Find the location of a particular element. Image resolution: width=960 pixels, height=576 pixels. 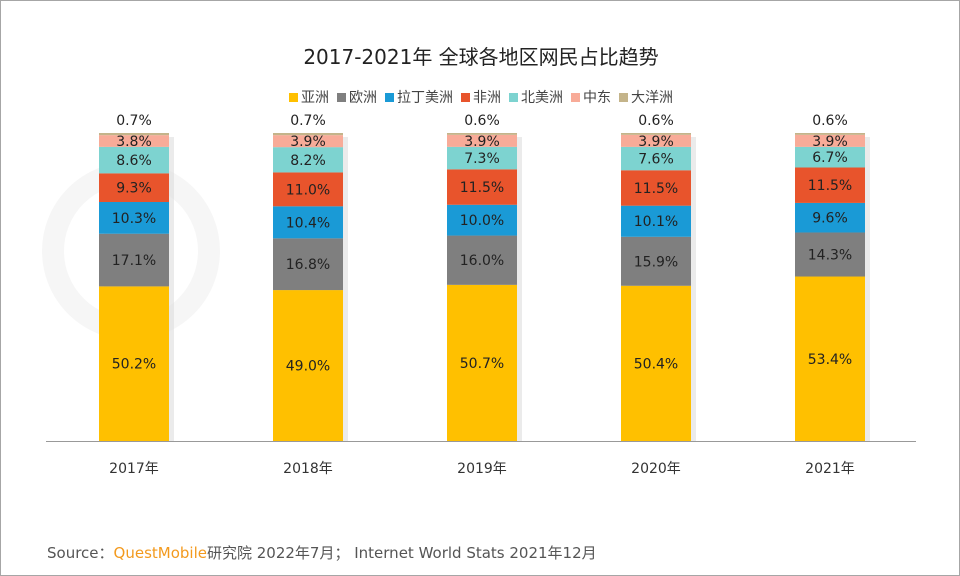

data-label: 53.4% is located at coordinates (830, 360).